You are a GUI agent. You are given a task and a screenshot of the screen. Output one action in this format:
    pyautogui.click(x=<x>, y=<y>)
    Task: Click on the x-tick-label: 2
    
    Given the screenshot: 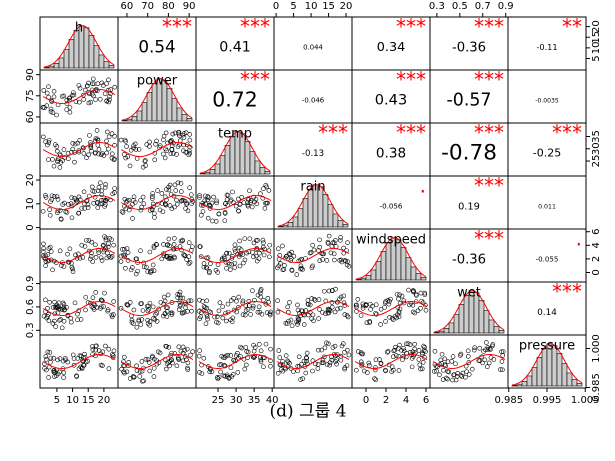 What is the action you would take?
    pyautogui.click(x=386, y=400)
    